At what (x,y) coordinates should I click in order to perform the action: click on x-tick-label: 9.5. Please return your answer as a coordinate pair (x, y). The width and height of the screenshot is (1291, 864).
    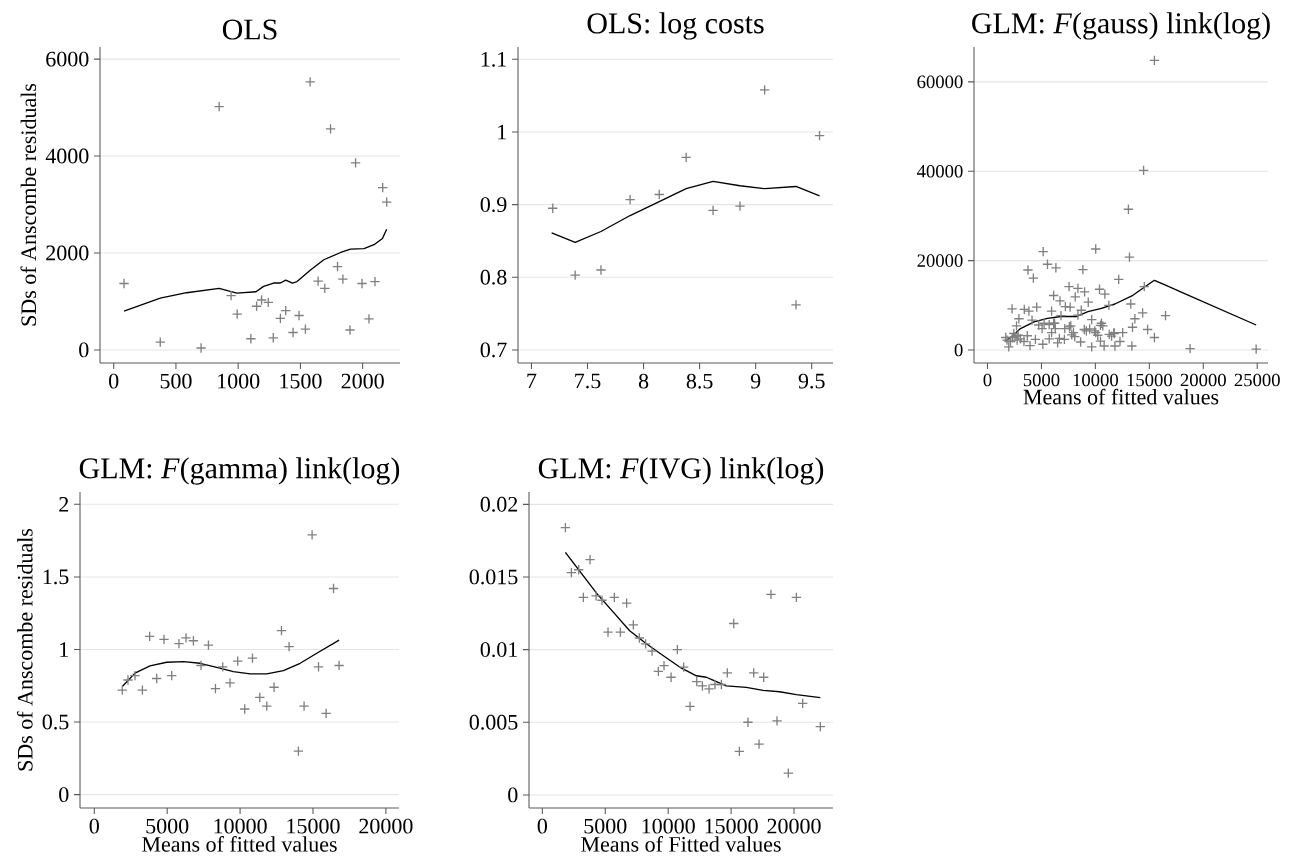
    Looking at the image, I should click on (811, 381).